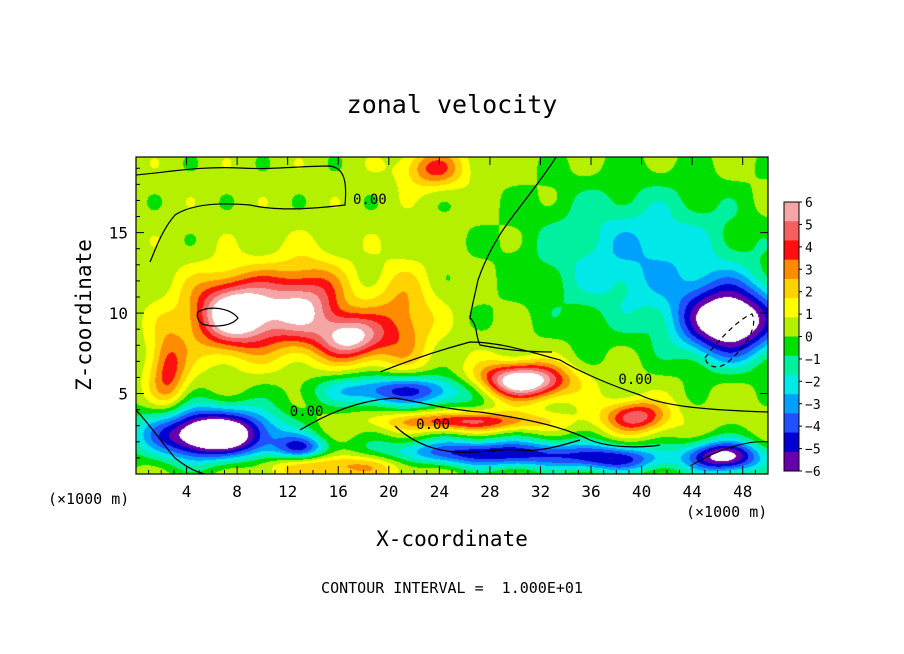 The image size is (904, 654). I want to click on colorbar-tick-label: −2, so click(813, 382).